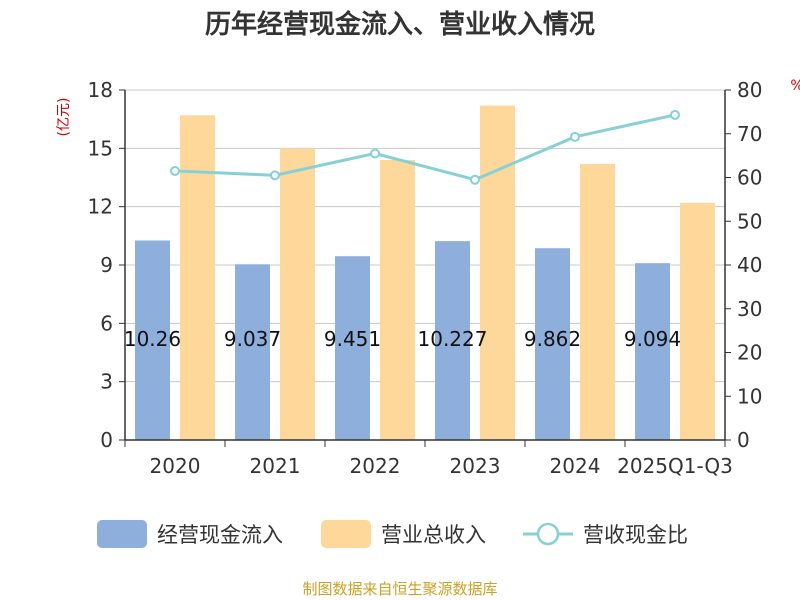 The width and height of the screenshot is (800, 600). Describe the element at coordinates (106, 265) in the screenshot. I see `left-tick-label: 9` at that location.